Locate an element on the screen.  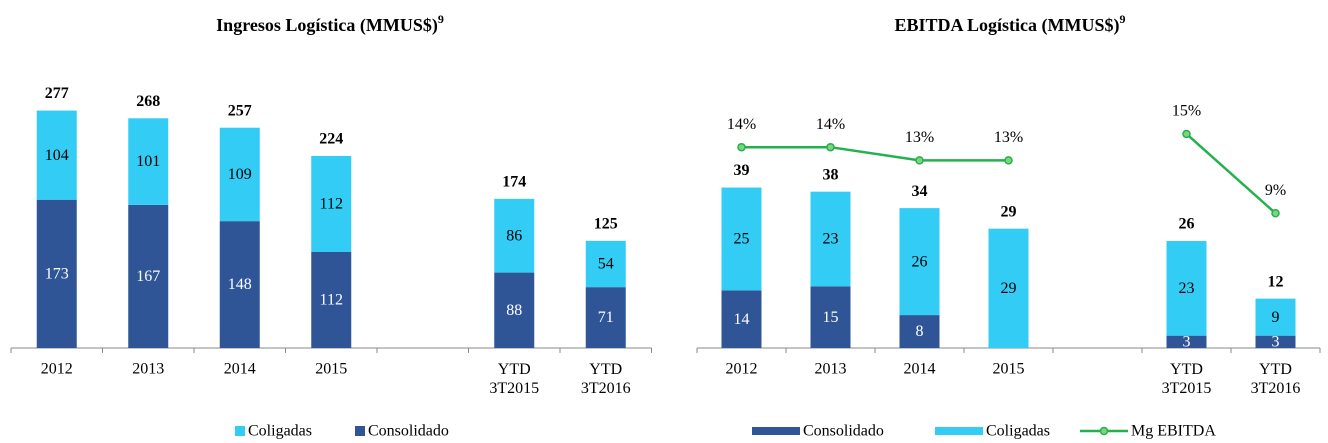
bar-value-label: 167 is located at coordinates (148, 276).